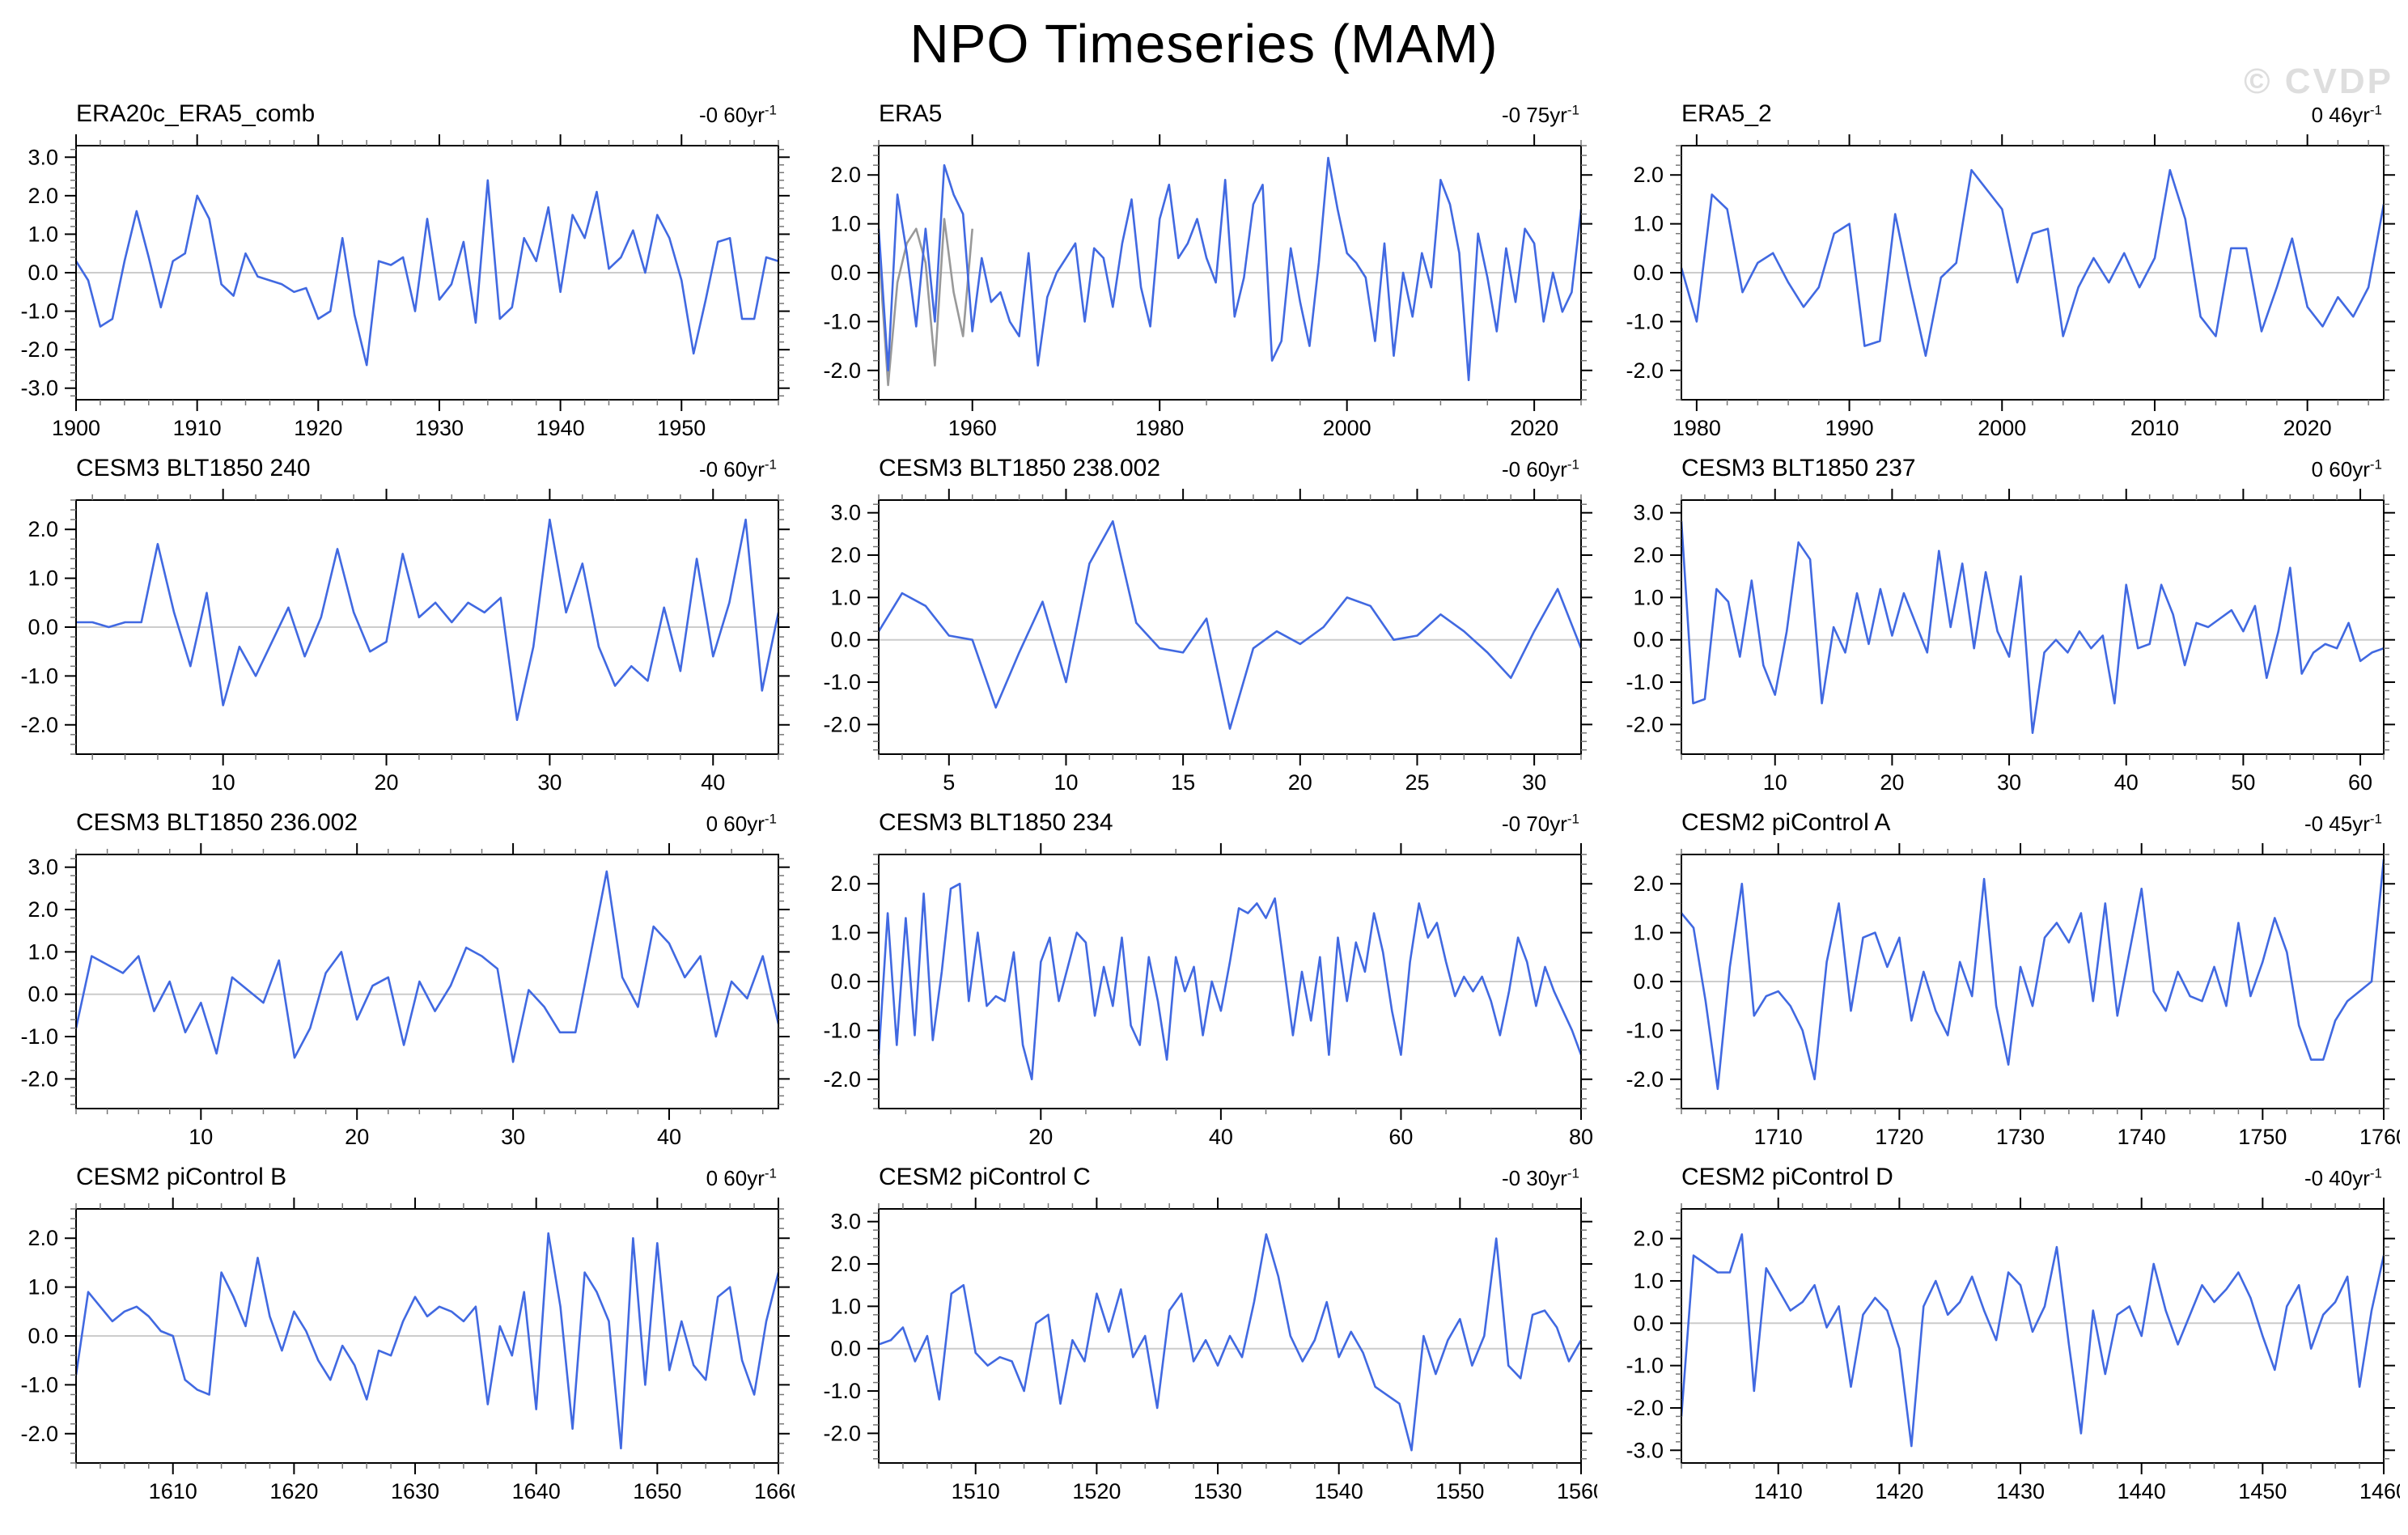 This screenshot has height=1535, width=2408. Describe the element at coordinates (1096, 1491) in the screenshot. I see `x-tick-label: 1520` at that location.